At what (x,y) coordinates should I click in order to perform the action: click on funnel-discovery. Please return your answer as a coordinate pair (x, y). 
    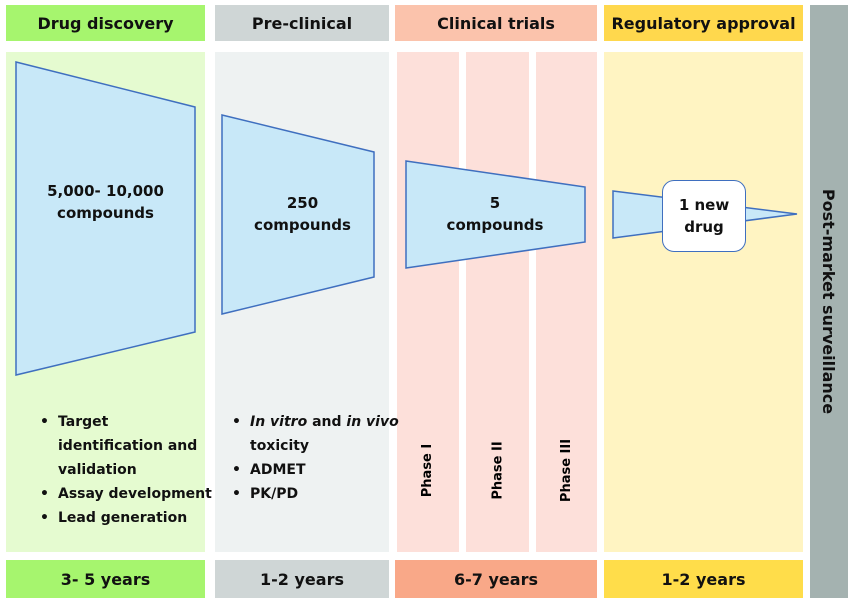
    Looking at the image, I should click on (105, 218).